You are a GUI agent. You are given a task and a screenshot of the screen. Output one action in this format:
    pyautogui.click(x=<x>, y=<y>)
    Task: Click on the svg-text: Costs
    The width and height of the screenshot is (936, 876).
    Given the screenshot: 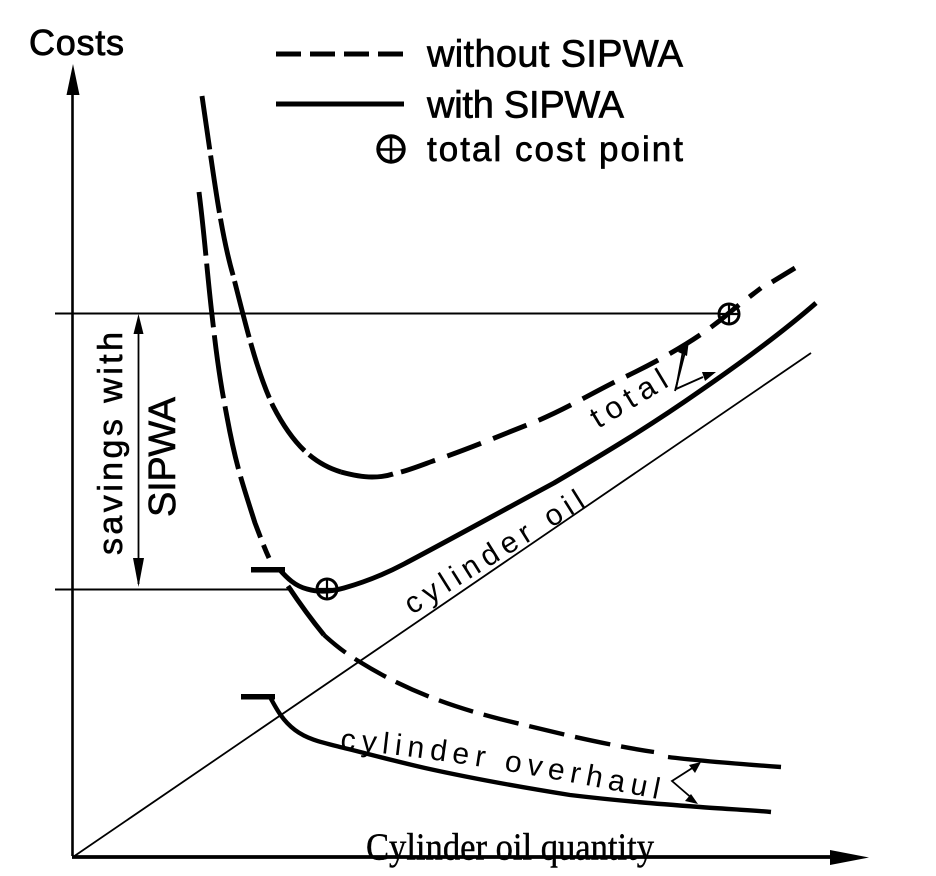 What is the action you would take?
    pyautogui.click(x=76, y=42)
    